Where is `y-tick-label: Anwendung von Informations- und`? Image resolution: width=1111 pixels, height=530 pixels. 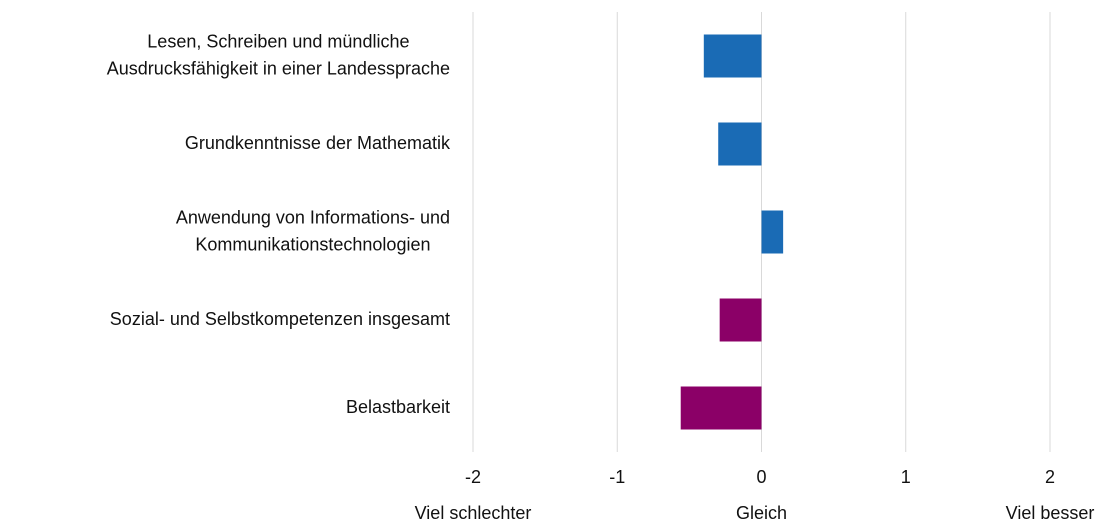
y-tick-label: Anwendung von Informations- und is located at coordinates (313, 217).